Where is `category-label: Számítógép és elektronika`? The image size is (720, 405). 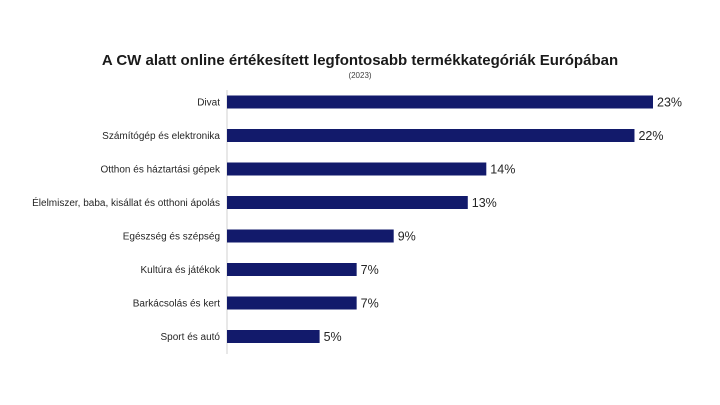
category-label: Számítógép és elektronika is located at coordinates (161, 136).